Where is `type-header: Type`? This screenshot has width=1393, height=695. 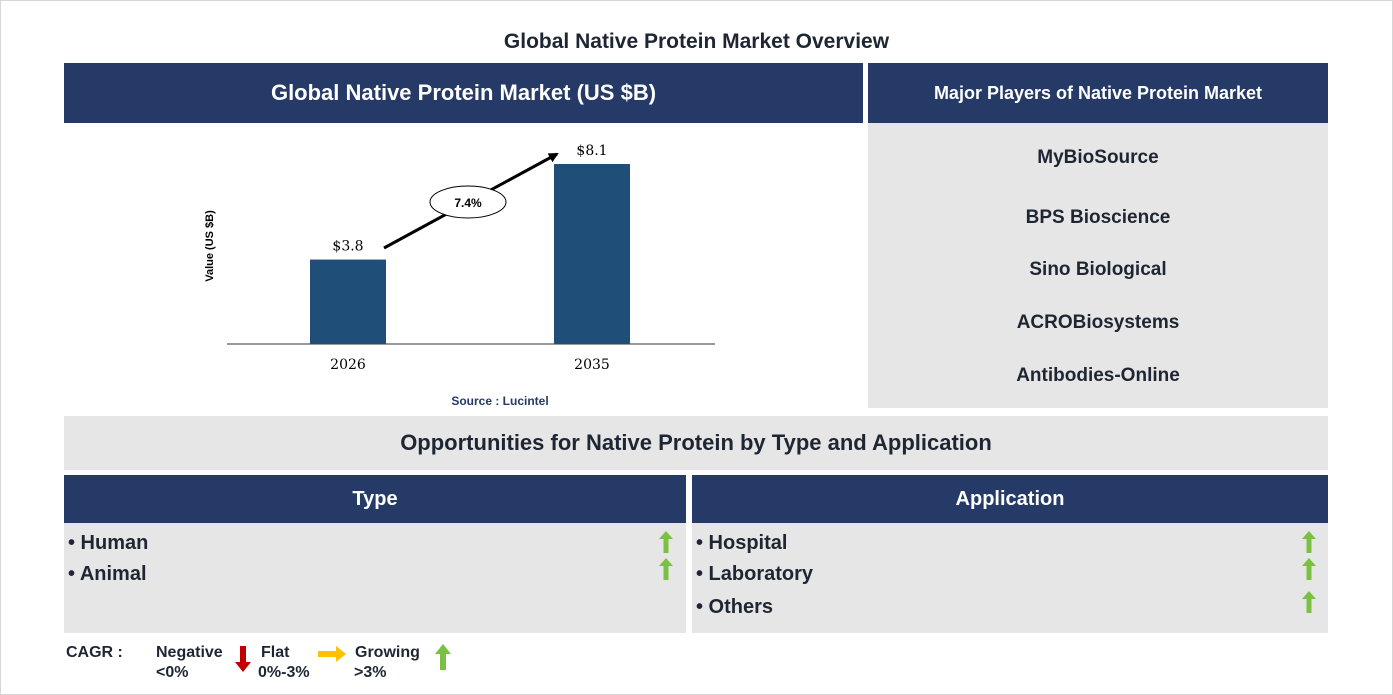 type-header: Type is located at coordinates (375, 499).